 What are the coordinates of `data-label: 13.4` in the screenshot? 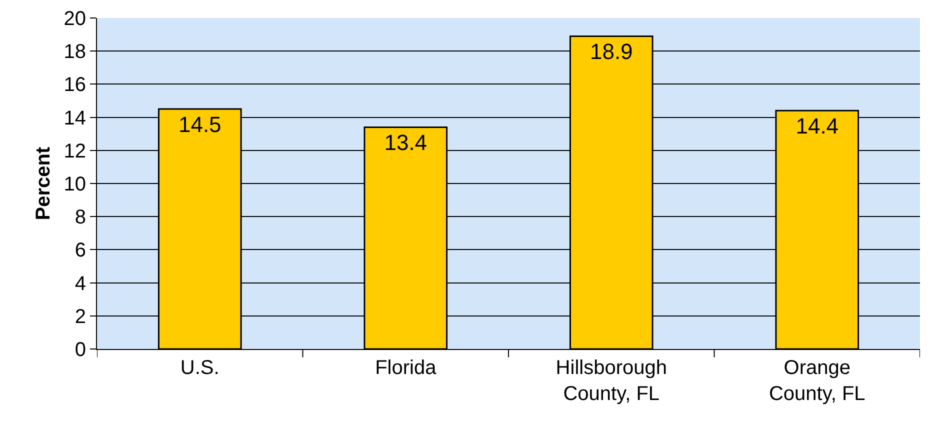 It's located at (406, 143).